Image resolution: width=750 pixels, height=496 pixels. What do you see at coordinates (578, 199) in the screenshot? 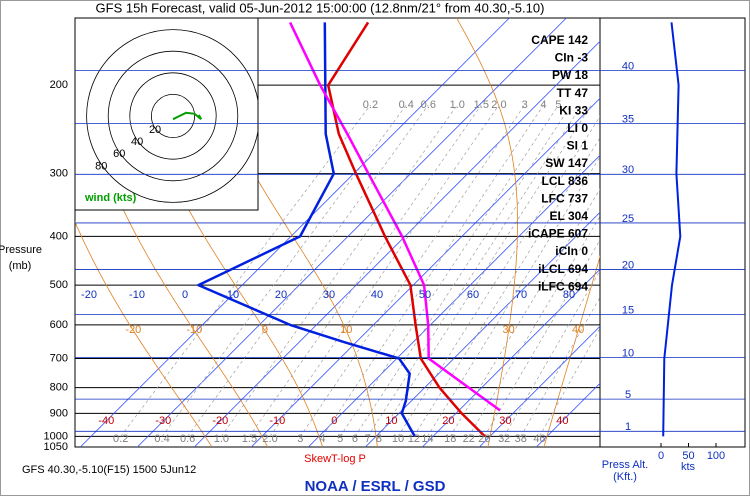
I see `index-value: 737` at bounding box center [578, 199].